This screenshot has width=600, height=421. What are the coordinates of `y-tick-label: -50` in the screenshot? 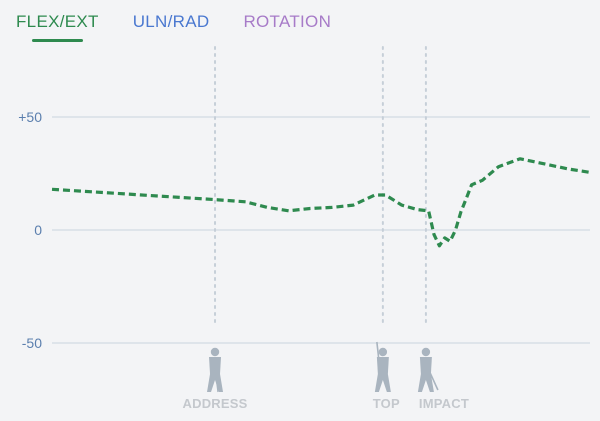 It's located at (32, 343).